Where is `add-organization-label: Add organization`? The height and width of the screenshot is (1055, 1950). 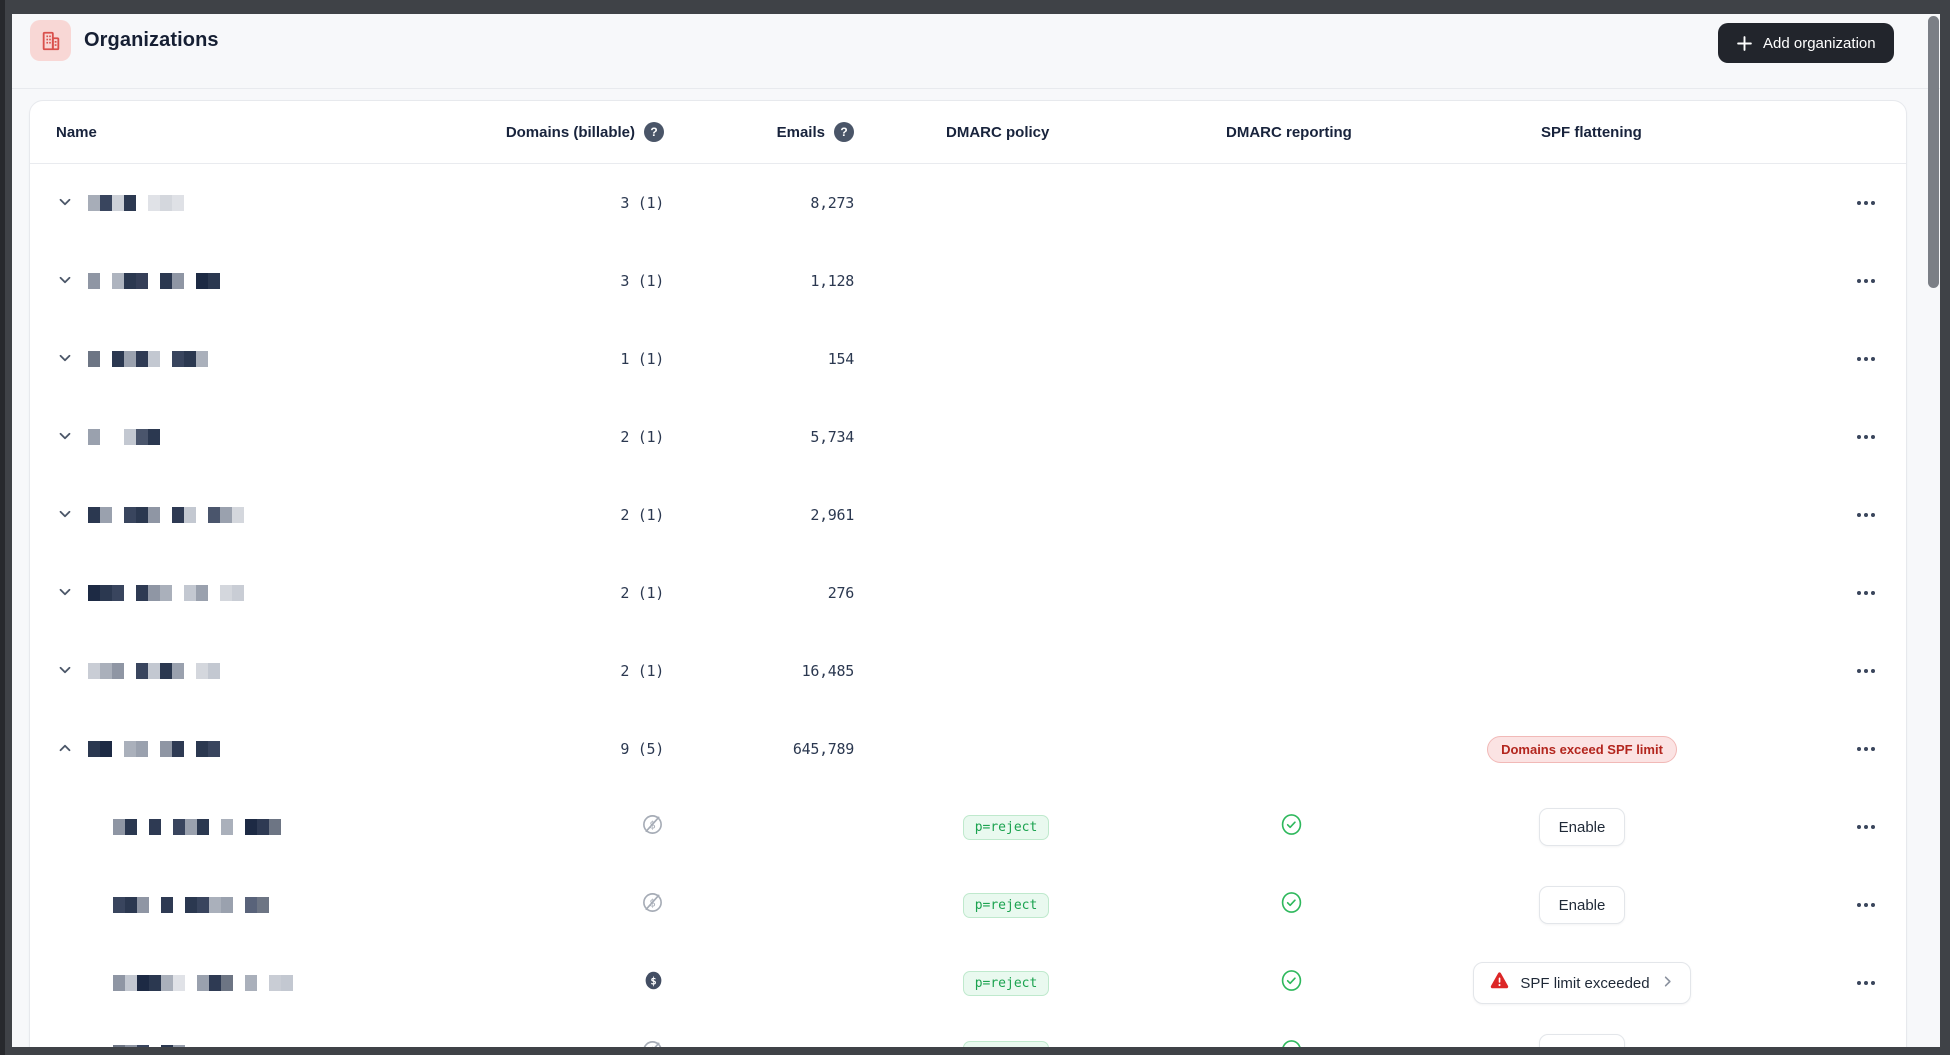 add-organization-label: Add organization is located at coordinates (1819, 43).